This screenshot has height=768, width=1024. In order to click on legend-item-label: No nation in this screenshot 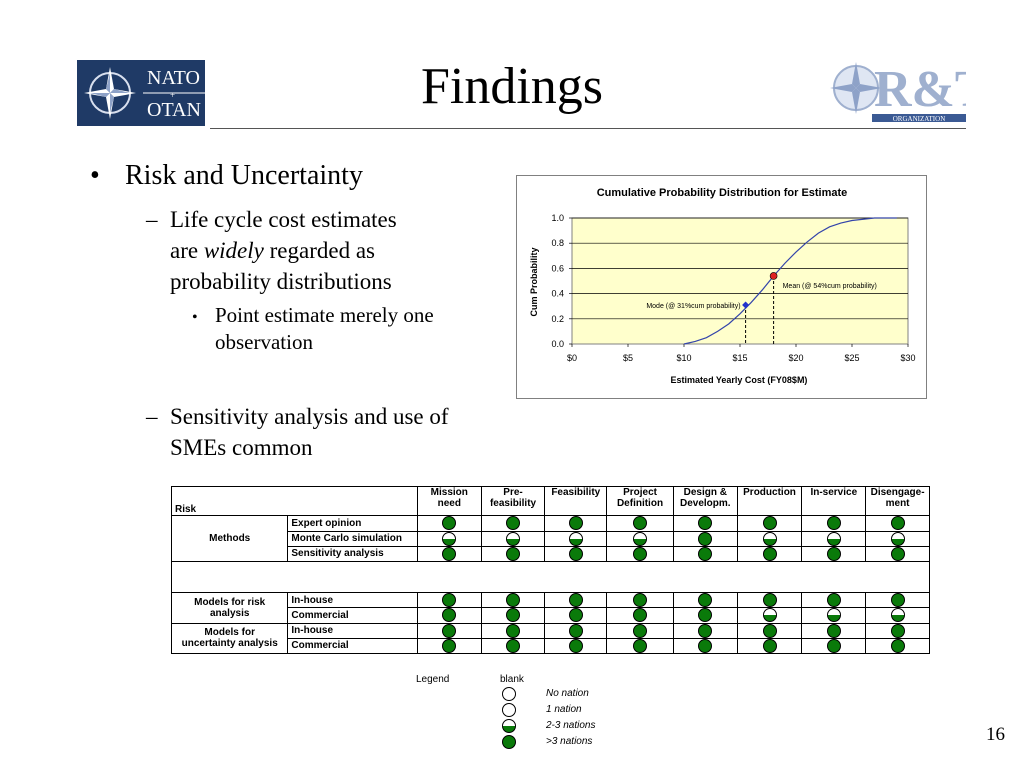, I will do `click(567, 693)`.